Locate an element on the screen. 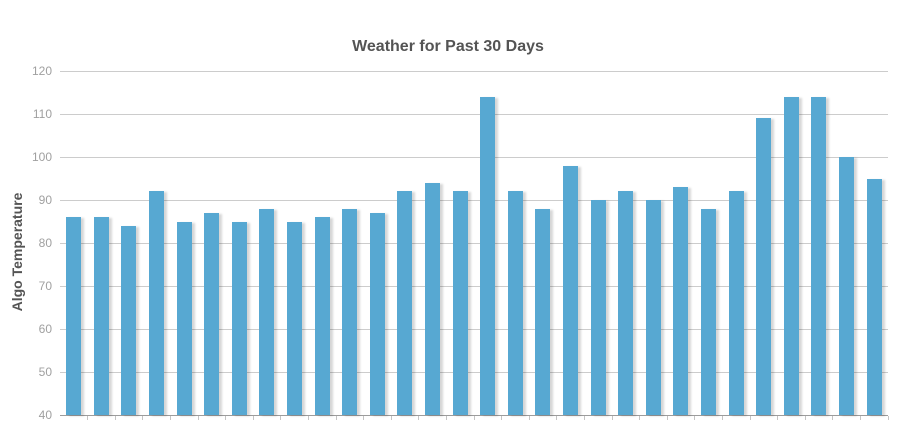 This screenshot has width=910, height=430. y-axis-tick-labels: 40 50 60 70 80 90 100 110 120 is located at coordinates (26, 215).